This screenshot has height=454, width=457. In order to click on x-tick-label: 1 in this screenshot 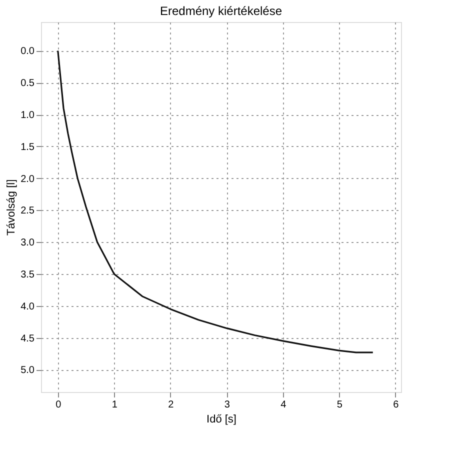, I will do `click(115, 405)`.